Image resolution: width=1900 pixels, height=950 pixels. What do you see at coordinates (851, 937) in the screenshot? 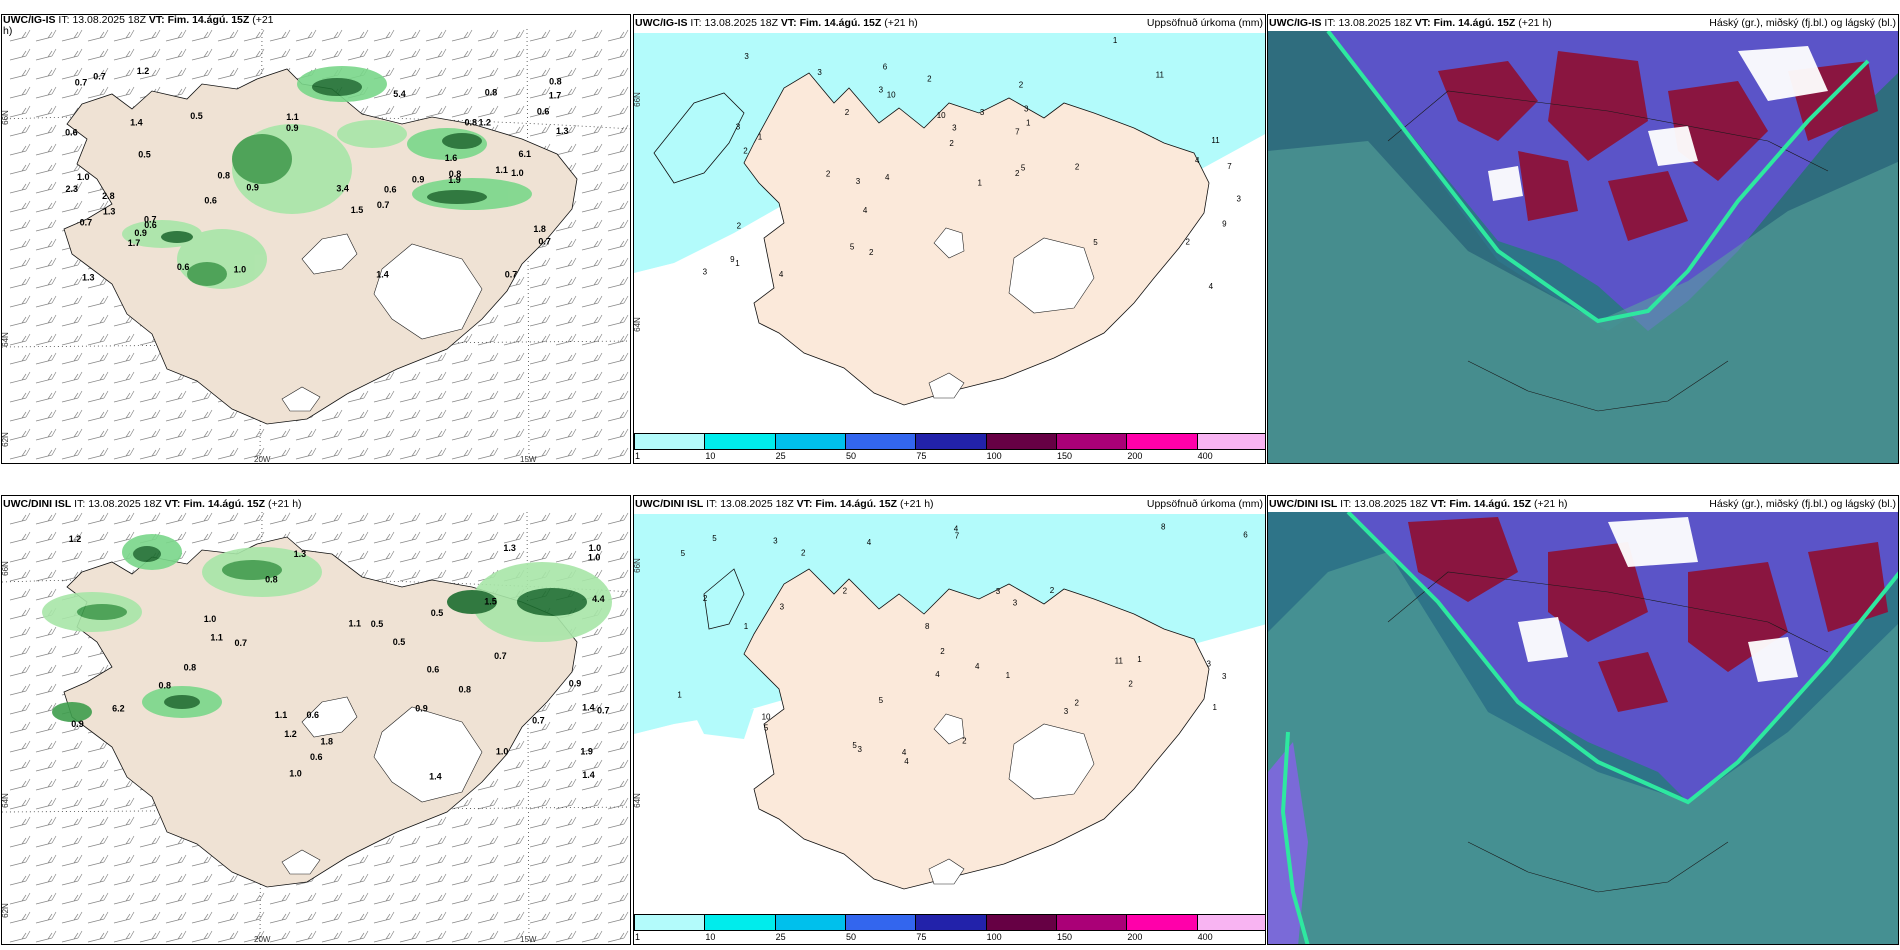
I see `colorbar-tick: 50` at bounding box center [851, 937].